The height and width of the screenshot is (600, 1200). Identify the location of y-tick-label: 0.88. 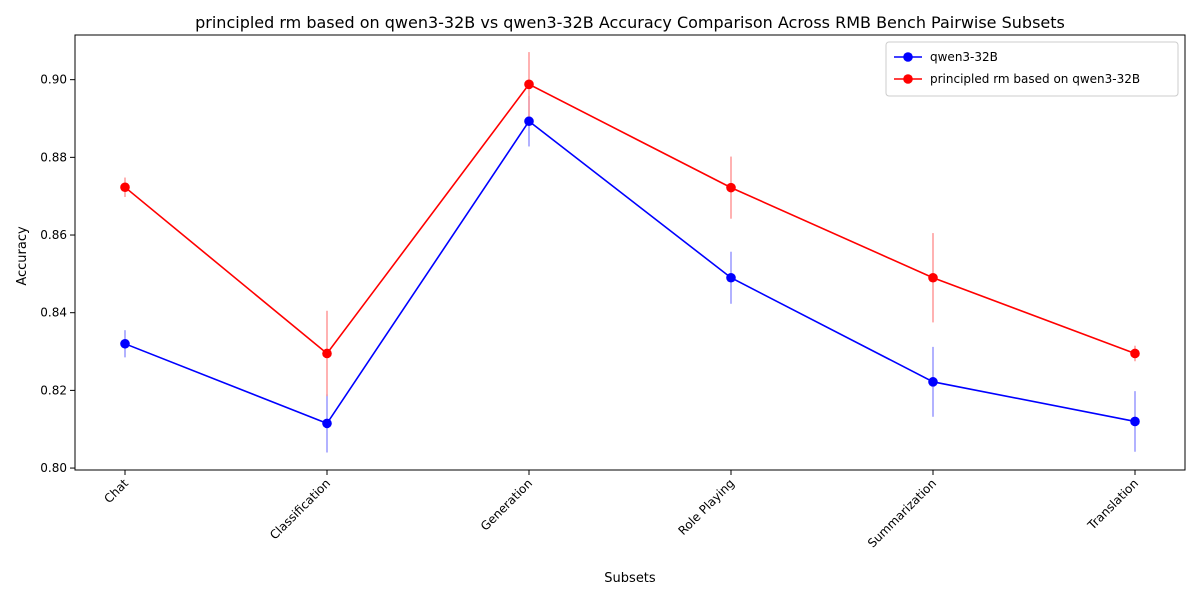
(53, 157).